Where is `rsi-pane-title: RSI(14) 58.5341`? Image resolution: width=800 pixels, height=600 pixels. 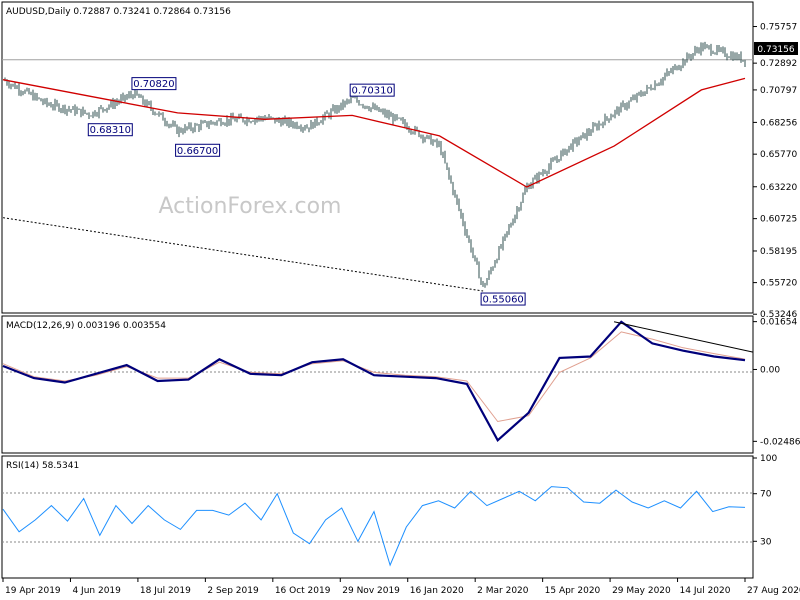
rsi-pane-title: RSI(14) 58.5341 is located at coordinates (42, 466).